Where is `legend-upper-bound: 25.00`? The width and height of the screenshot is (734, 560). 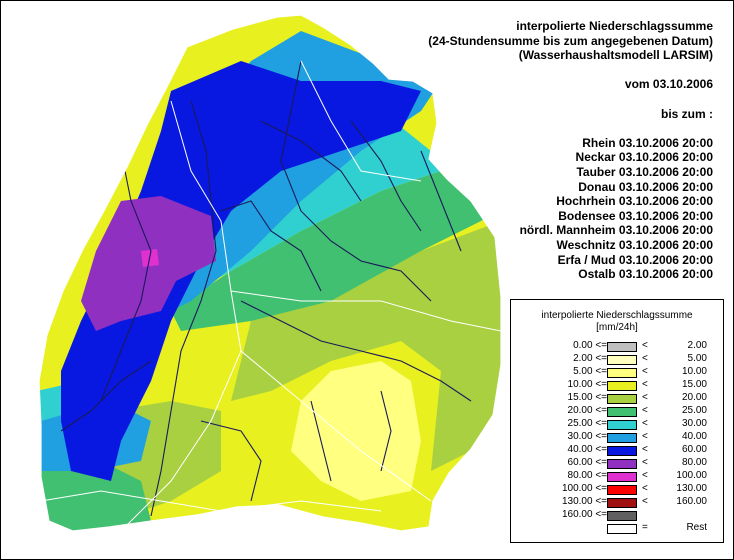 legend-upper-bound: 25.00 is located at coordinates (694, 410).